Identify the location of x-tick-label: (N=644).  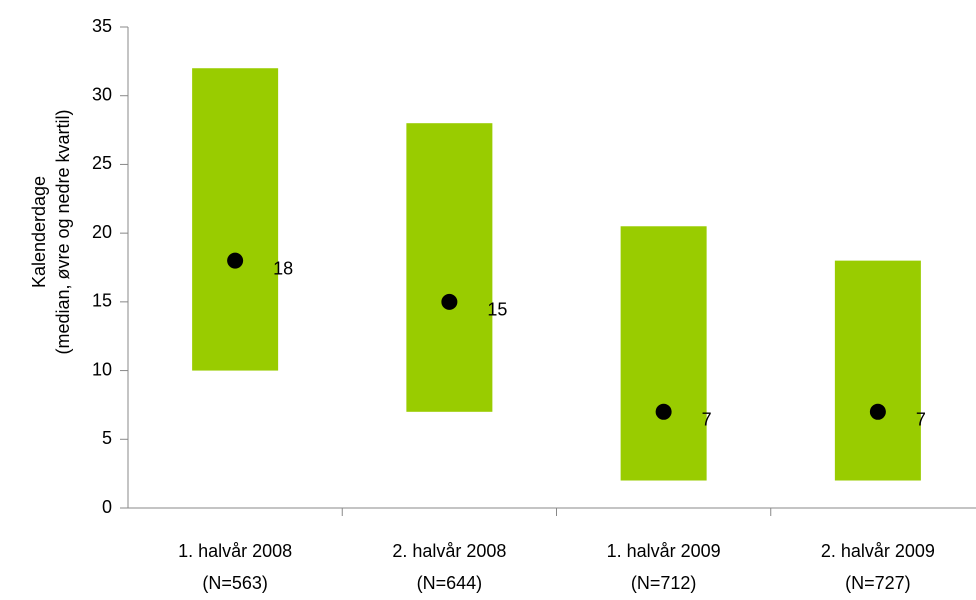
(450, 583).